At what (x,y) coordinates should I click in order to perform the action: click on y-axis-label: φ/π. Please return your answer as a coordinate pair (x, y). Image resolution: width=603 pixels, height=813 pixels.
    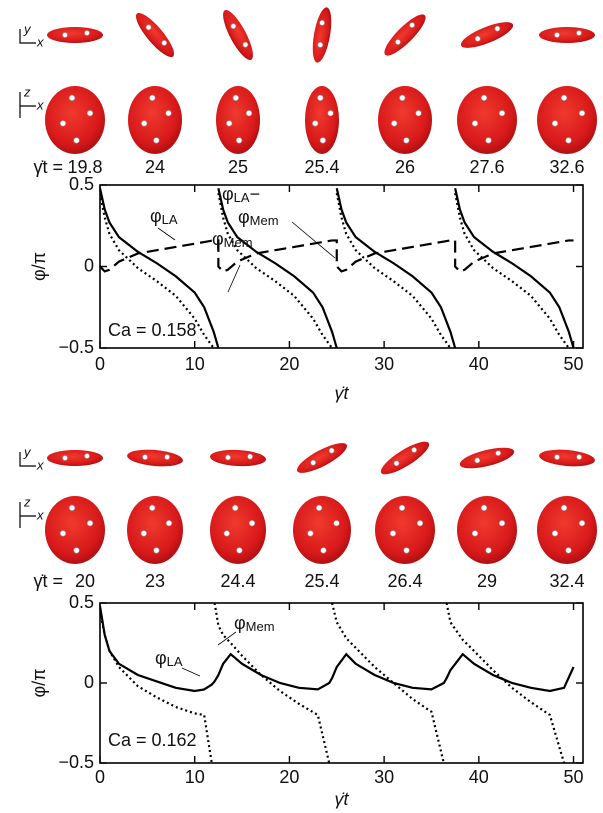
    Looking at the image, I should click on (39, 682).